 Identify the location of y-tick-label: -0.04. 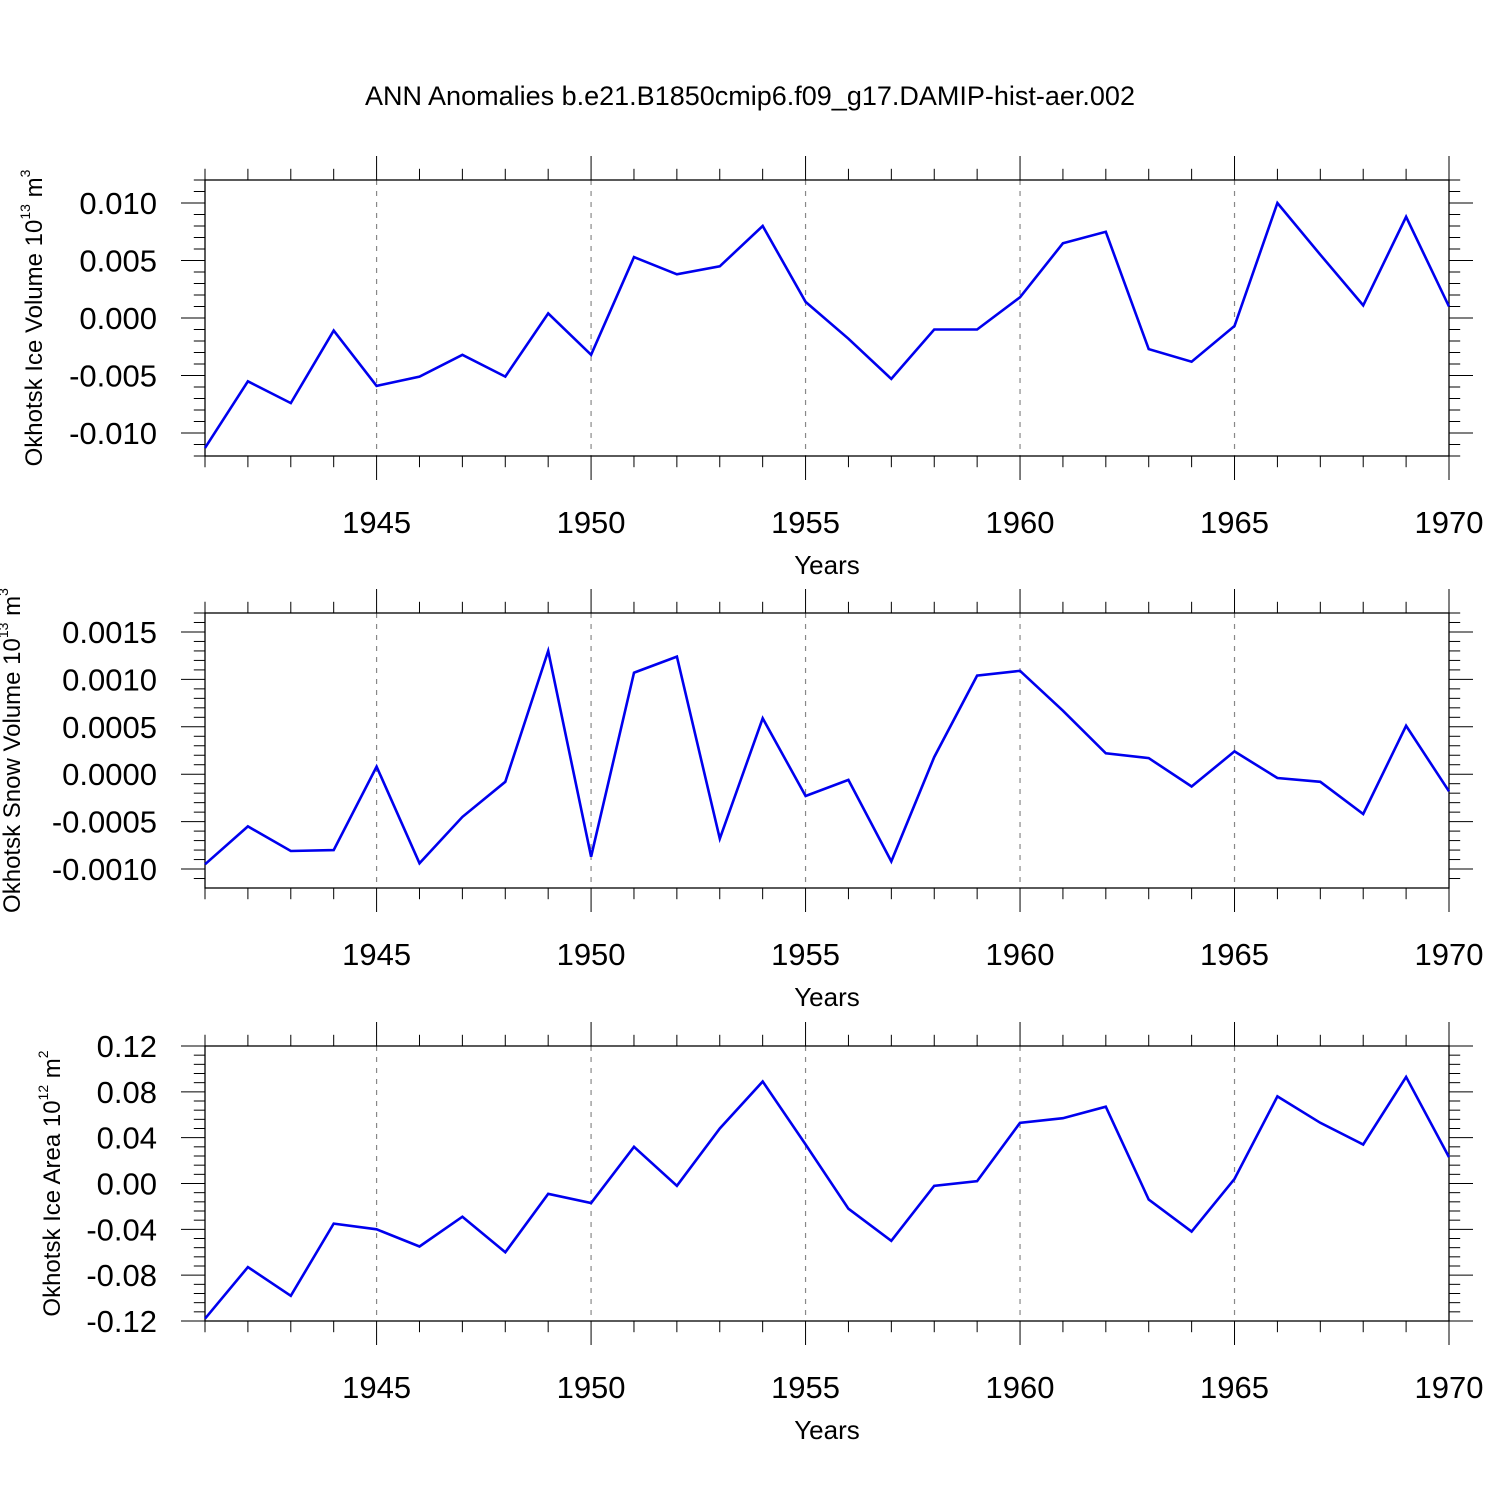
(121, 1229).